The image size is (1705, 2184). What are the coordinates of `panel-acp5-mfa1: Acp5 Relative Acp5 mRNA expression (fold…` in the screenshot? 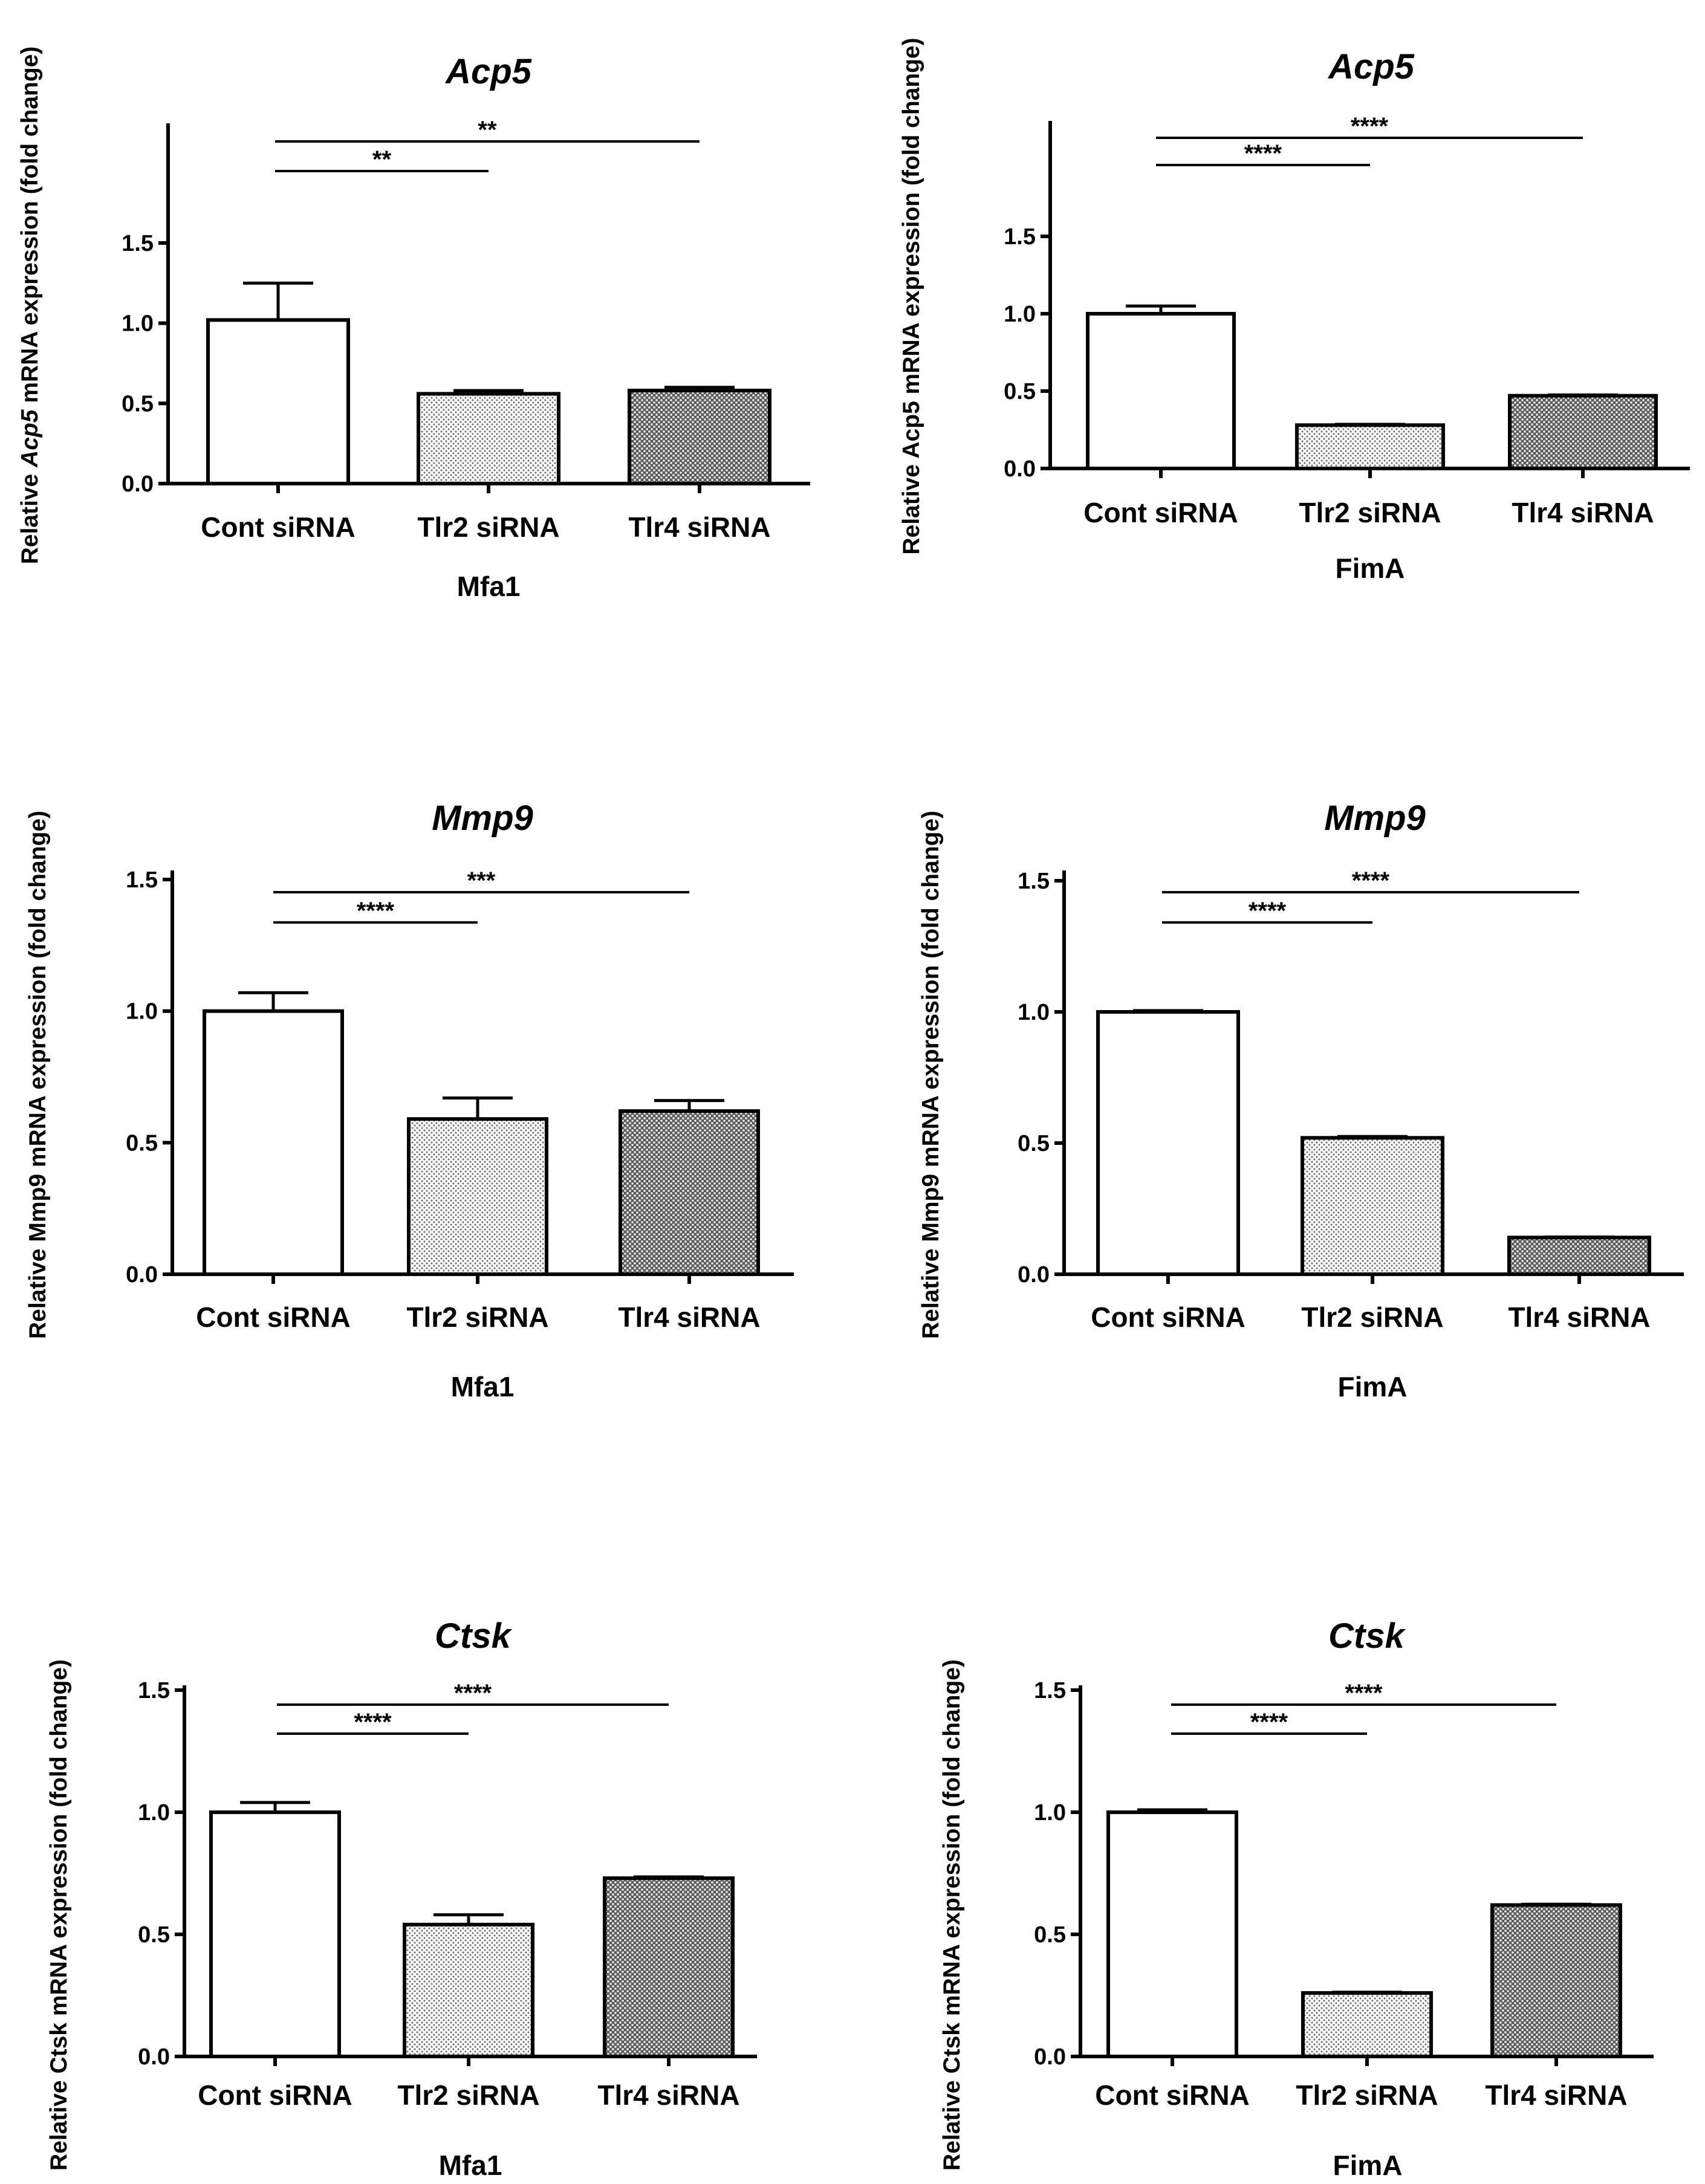 It's located at (413, 324).